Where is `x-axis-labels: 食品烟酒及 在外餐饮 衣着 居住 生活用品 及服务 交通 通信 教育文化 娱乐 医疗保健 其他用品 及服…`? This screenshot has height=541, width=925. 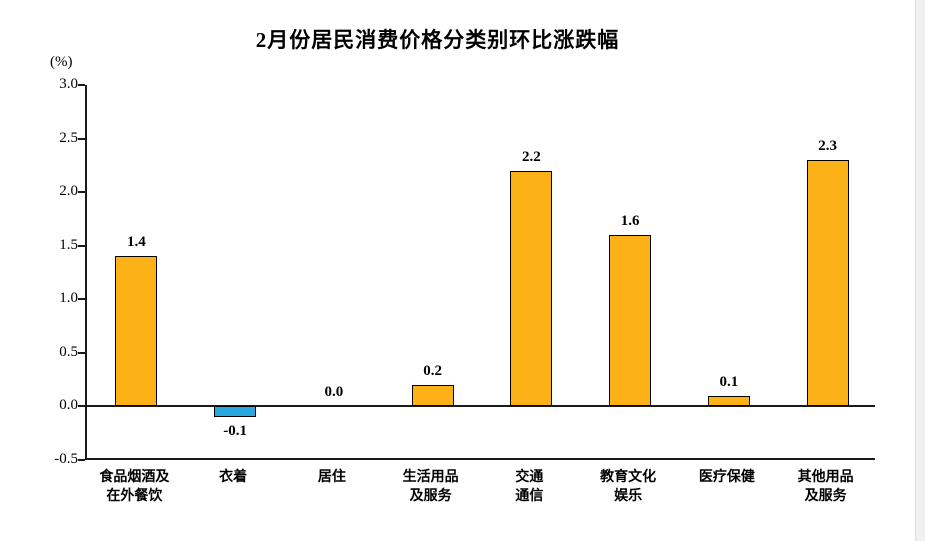 x-axis-labels: 食品烟酒及 在外餐饮 衣着 居住 生活用品 及服务 交通 通信 教育文化 娱乐 医疗保健 其他用品 及服… is located at coordinates (480, 500).